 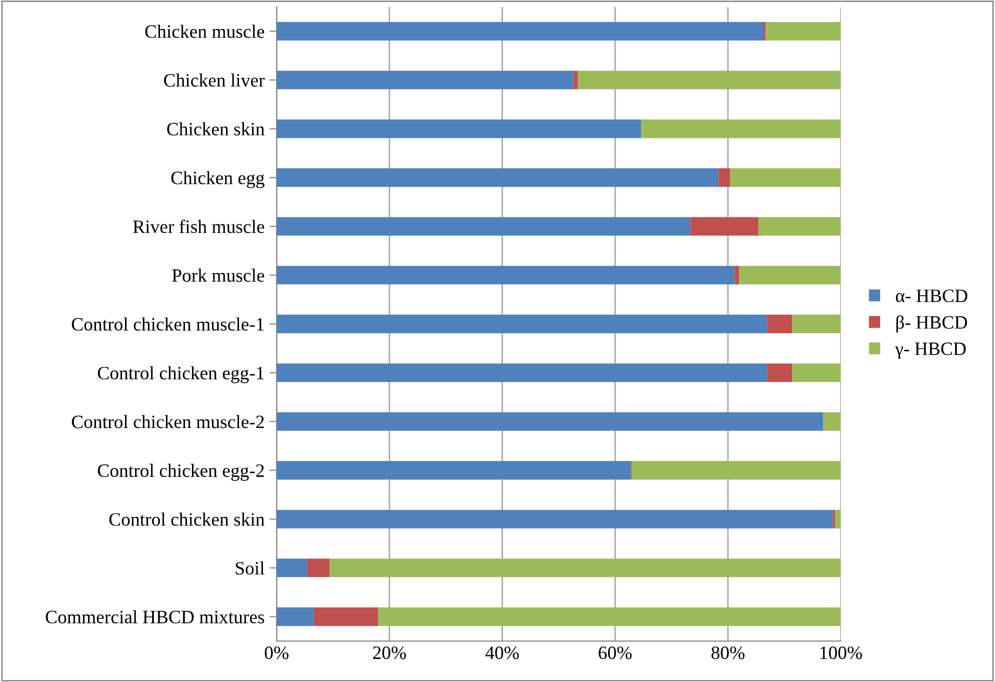 What do you see at coordinates (615, 653) in the screenshot?
I see `x-tick-label: 60%` at bounding box center [615, 653].